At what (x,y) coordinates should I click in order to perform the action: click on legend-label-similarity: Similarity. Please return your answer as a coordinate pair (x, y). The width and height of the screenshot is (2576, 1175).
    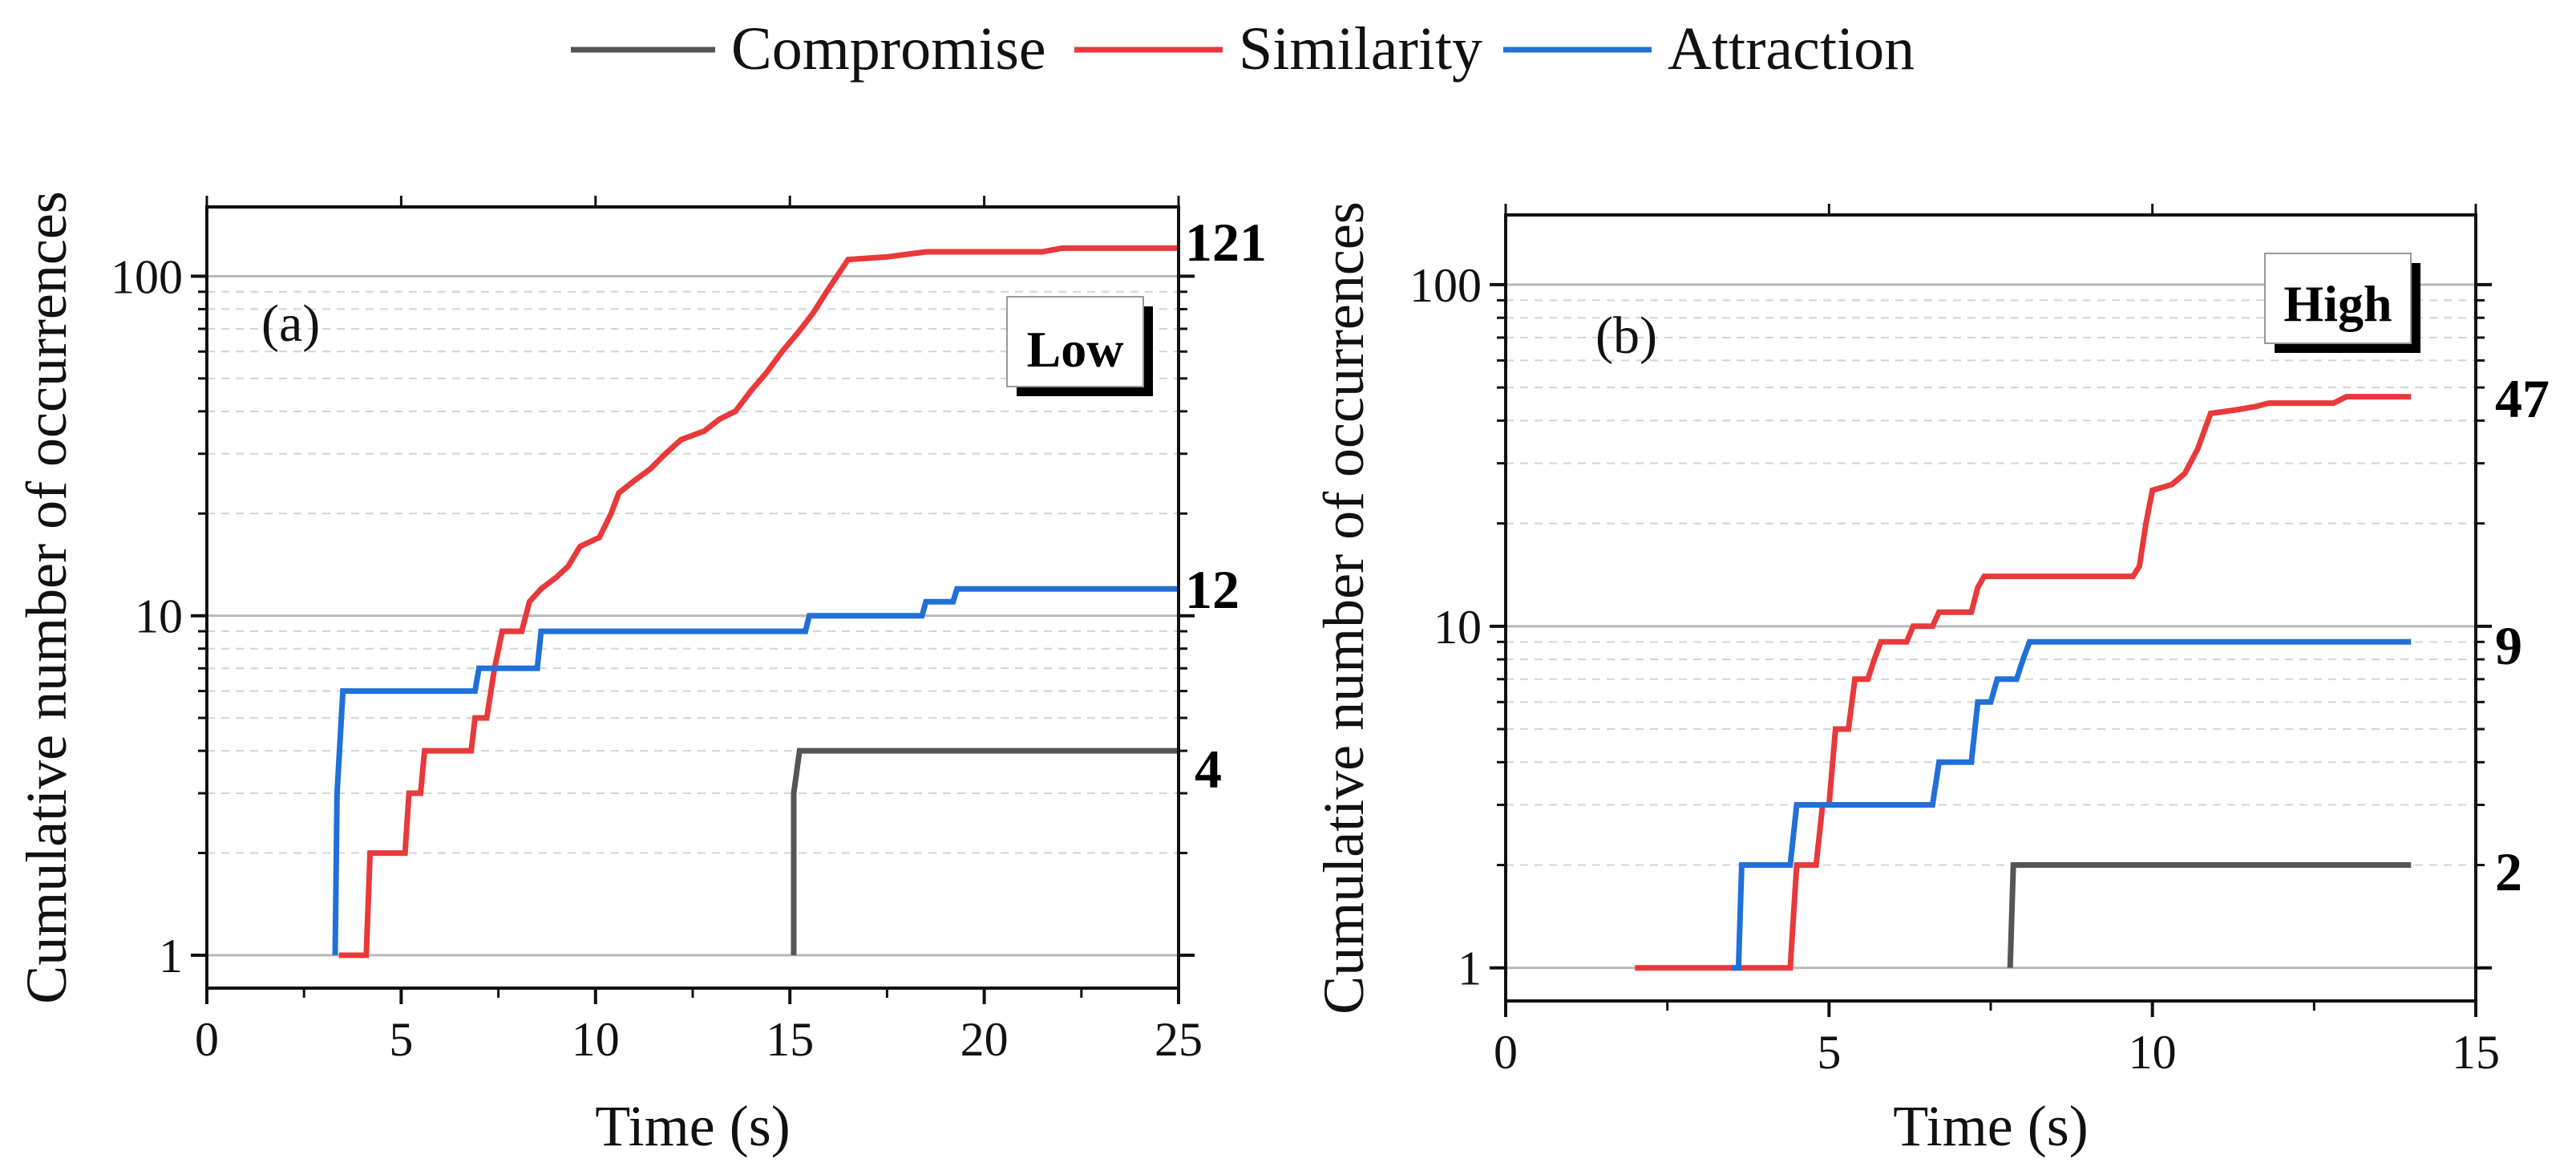
    Looking at the image, I should click on (1360, 49).